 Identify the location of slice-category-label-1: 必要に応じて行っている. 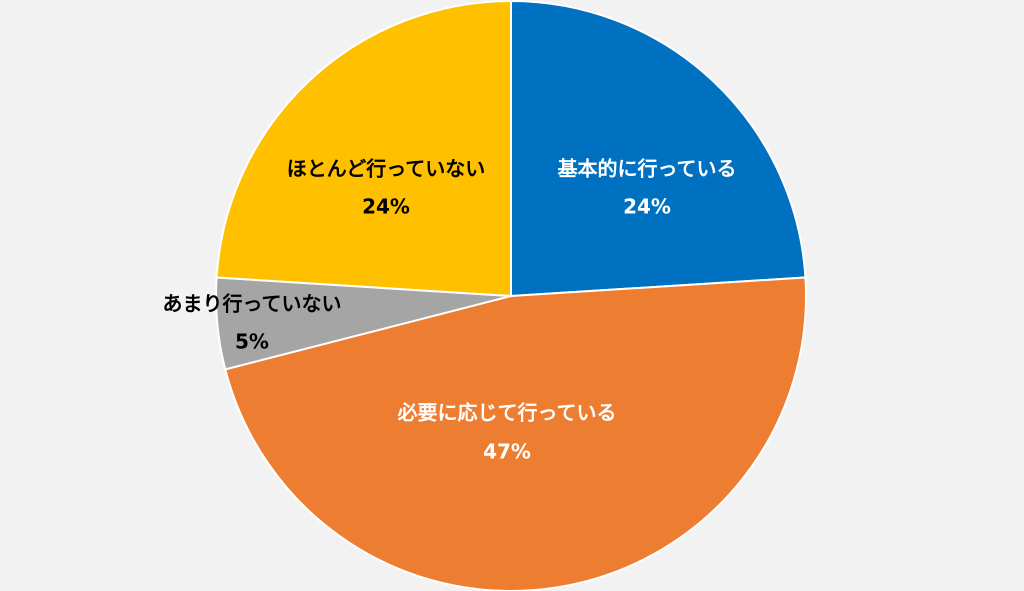
(507, 413).